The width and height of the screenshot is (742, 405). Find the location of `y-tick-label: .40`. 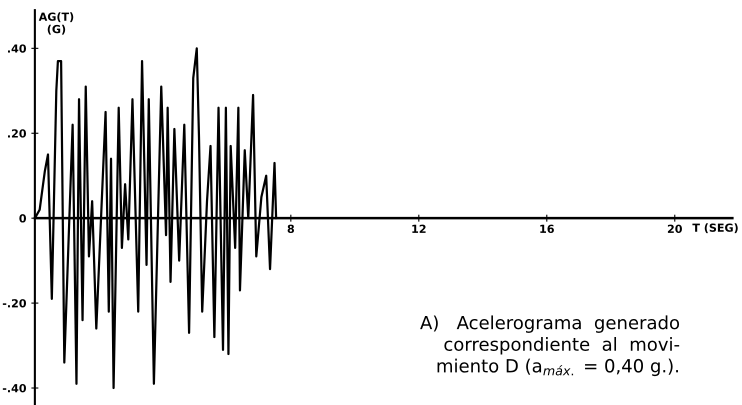

y-tick-label: .40 is located at coordinates (17, 48).